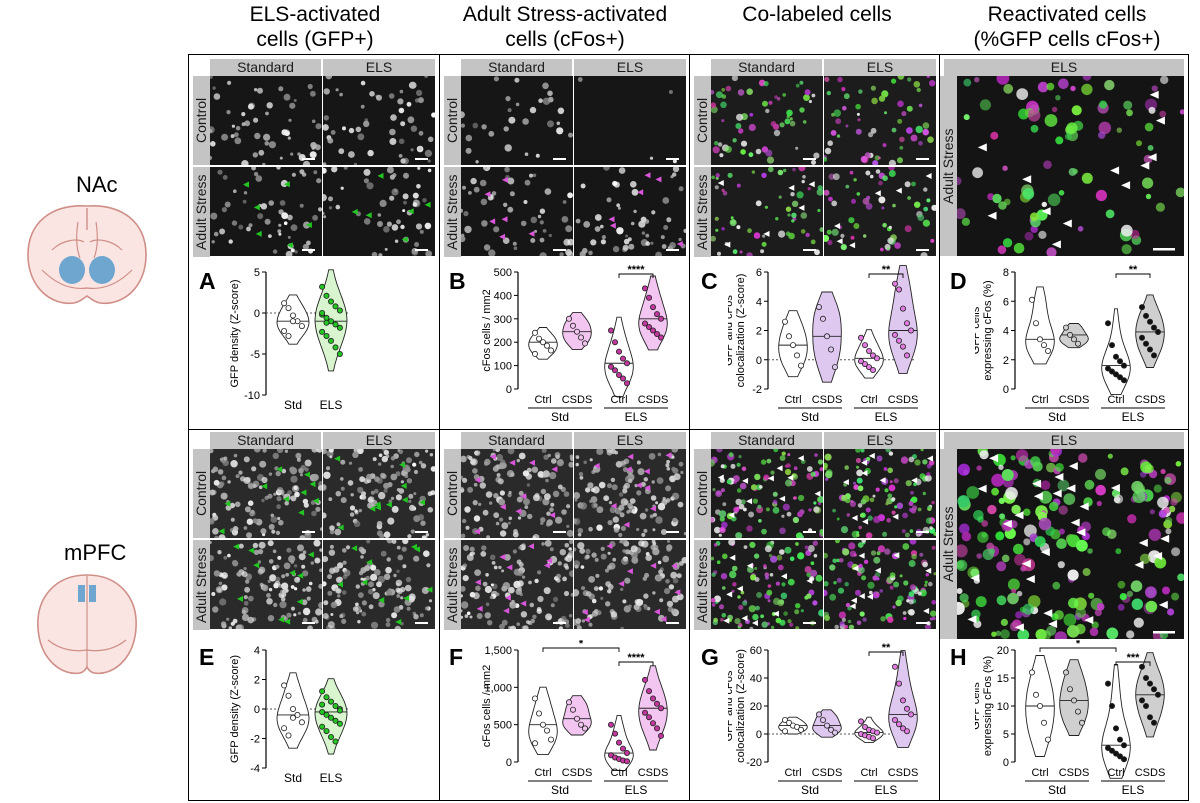  Describe the element at coordinates (87, 255) in the screenshot. I see `brain-coronal-nac-illustration` at that location.